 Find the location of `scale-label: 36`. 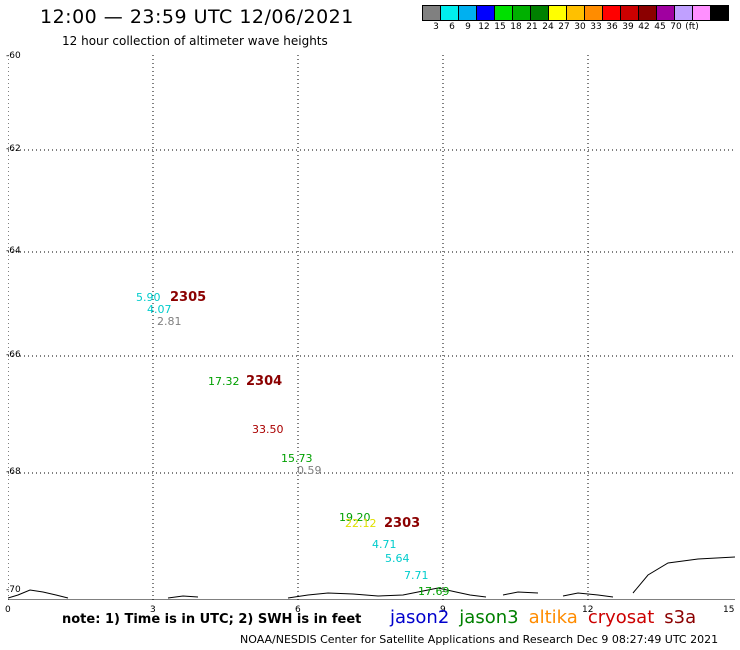

scale-label: 36 is located at coordinates (612, 27).